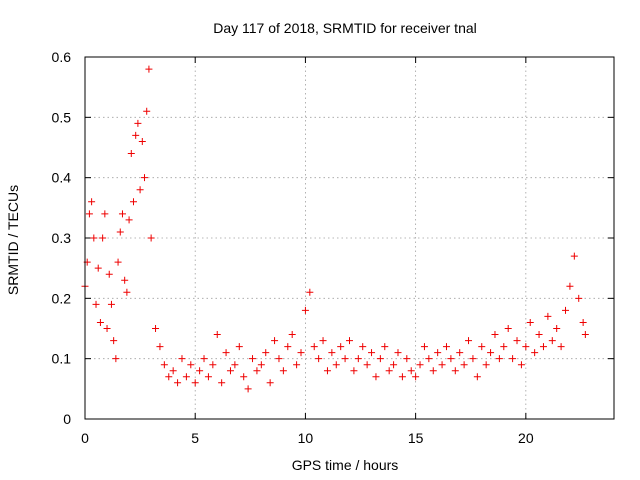 The width and height of the screenshot is (640, 480). I want to click on y-tick-label: 0.3, so click(62, 238).